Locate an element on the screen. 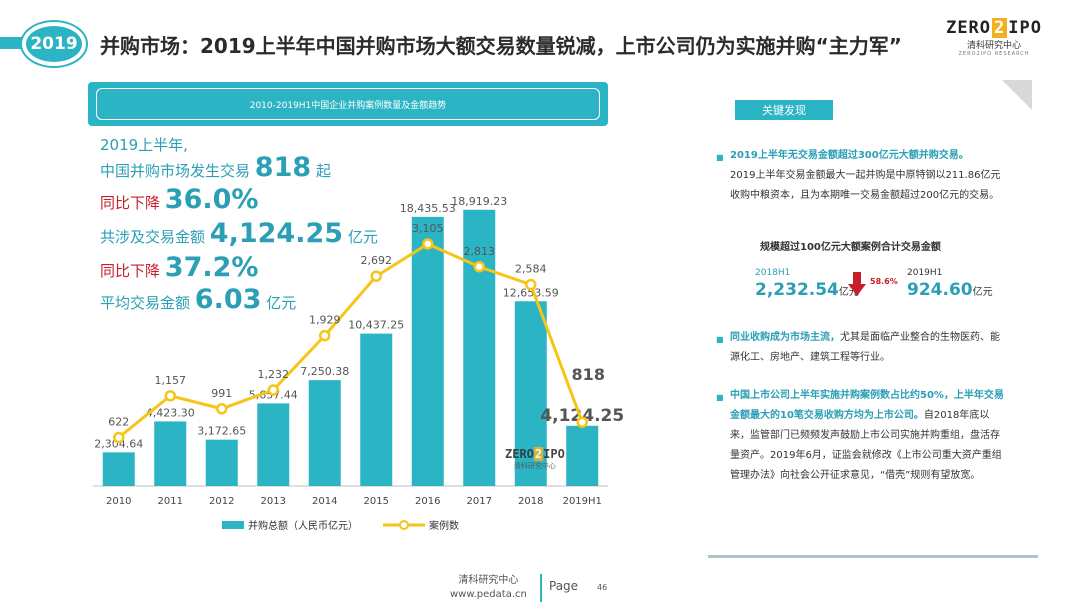 This screenshot has height=607, width=1080. legend-line-label: 案例数 is located at coordinates (444, 525).